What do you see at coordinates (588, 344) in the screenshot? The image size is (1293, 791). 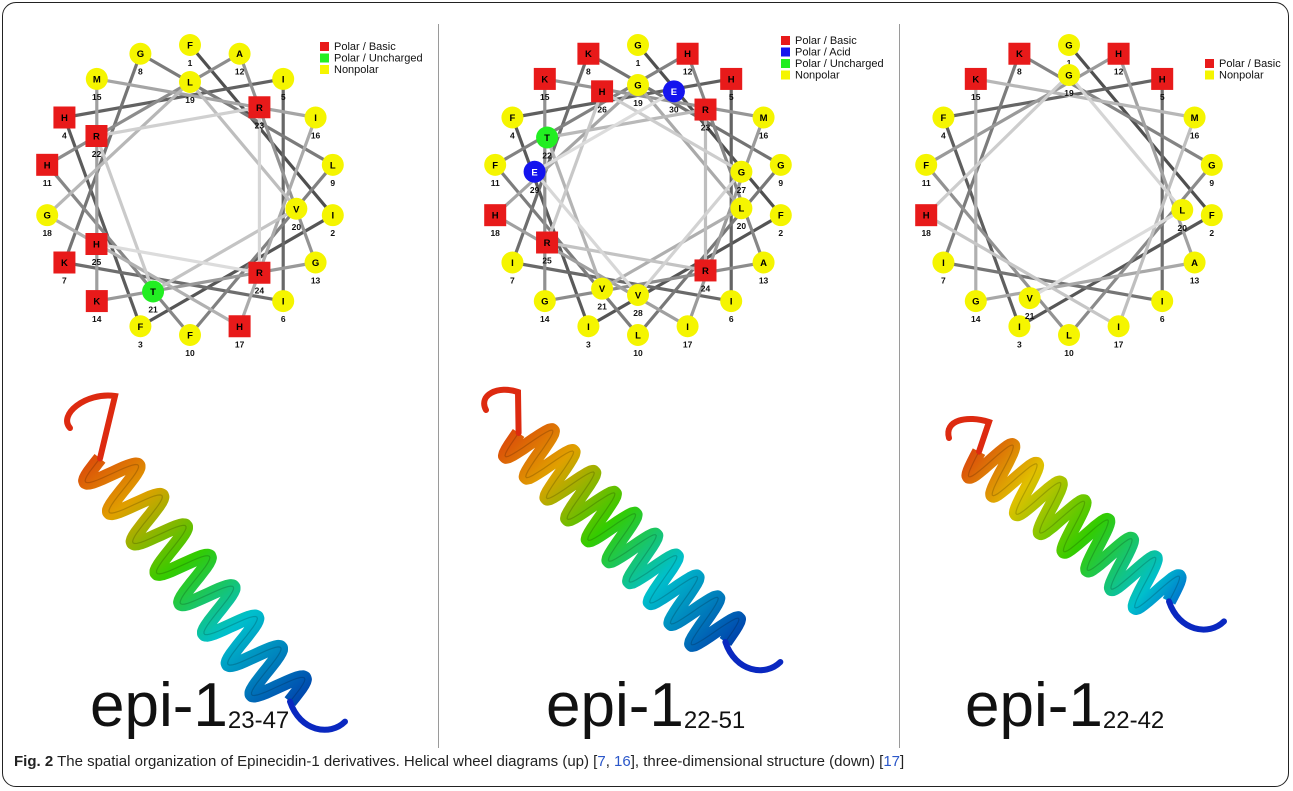 I see `residue-number: 3` at bounding box center [588, 344].